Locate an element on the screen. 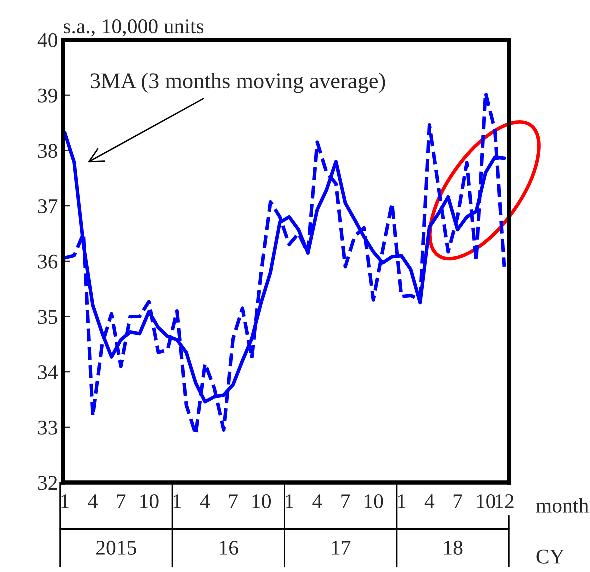  y-tick-label: 33 is located at coordinates (48, 427).